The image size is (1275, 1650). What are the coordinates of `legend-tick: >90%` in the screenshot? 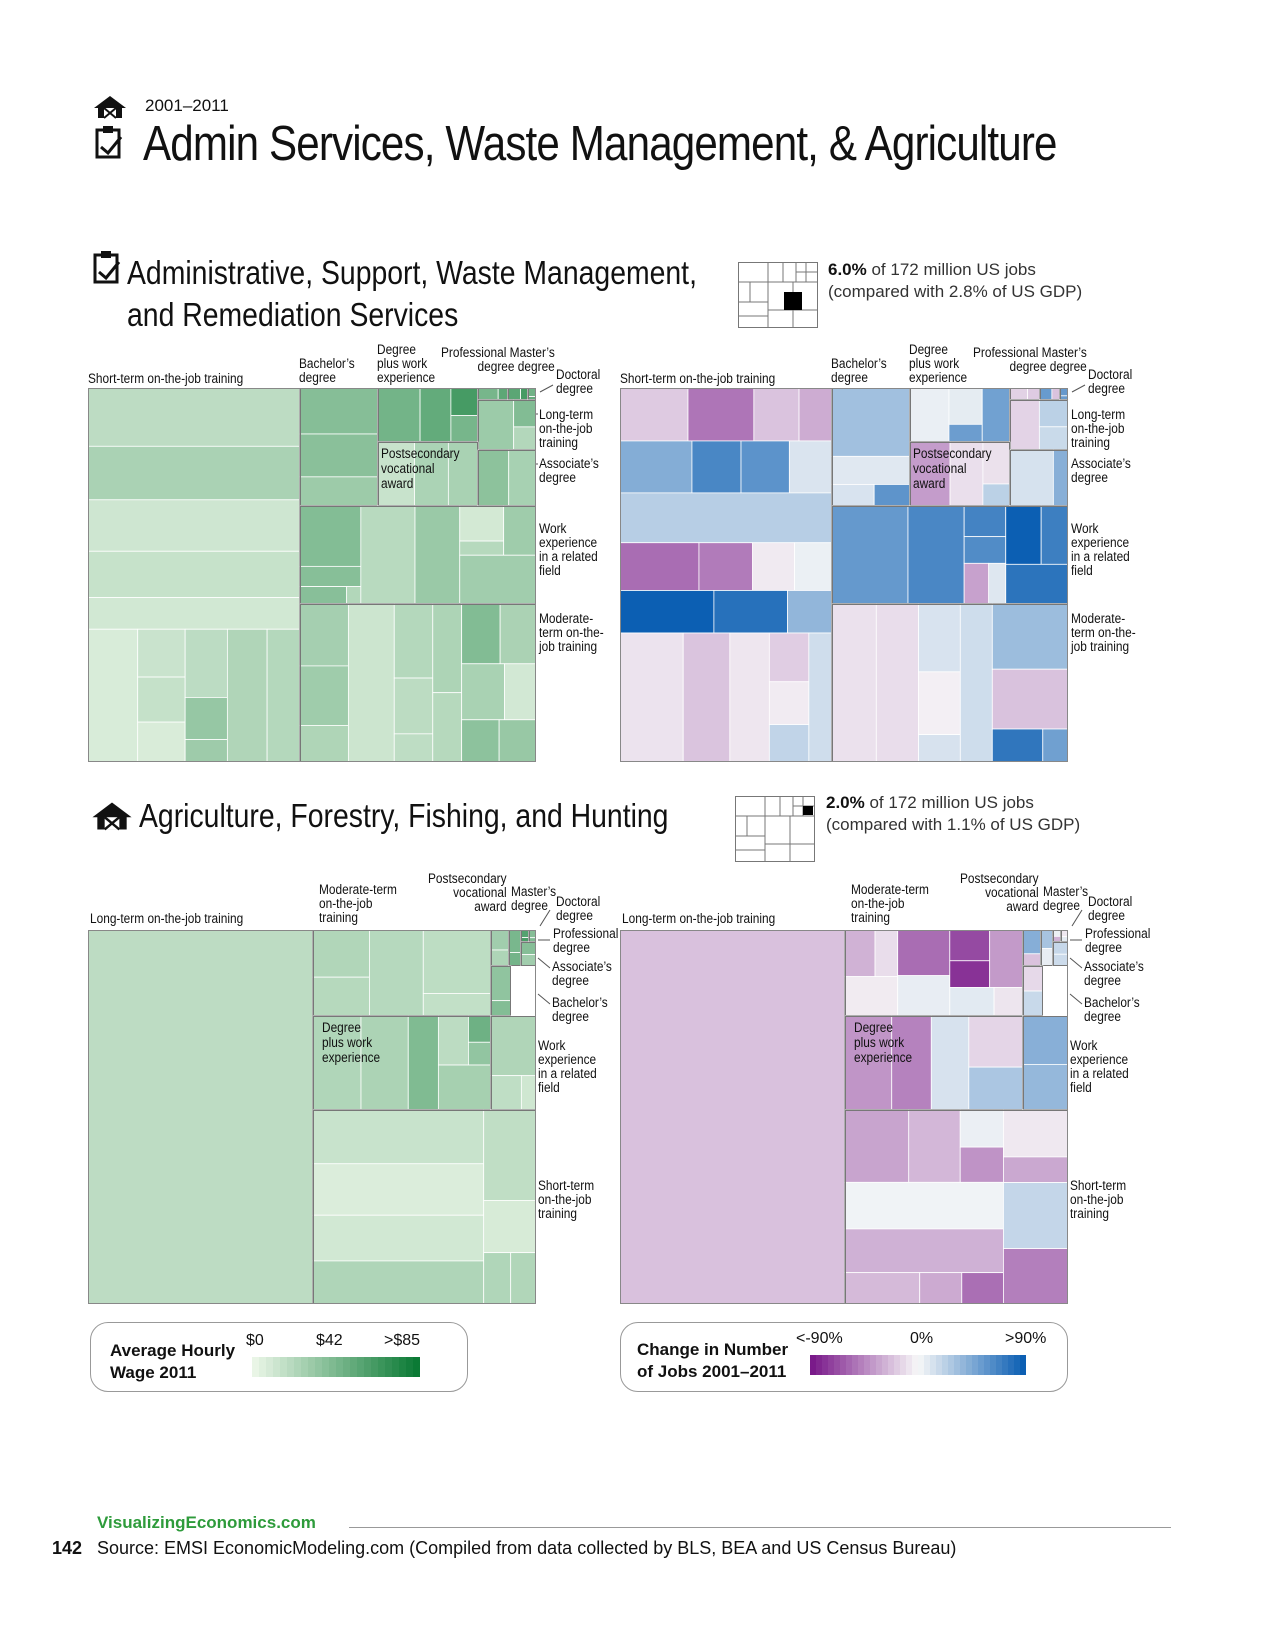 It's located at (1026, 1338).